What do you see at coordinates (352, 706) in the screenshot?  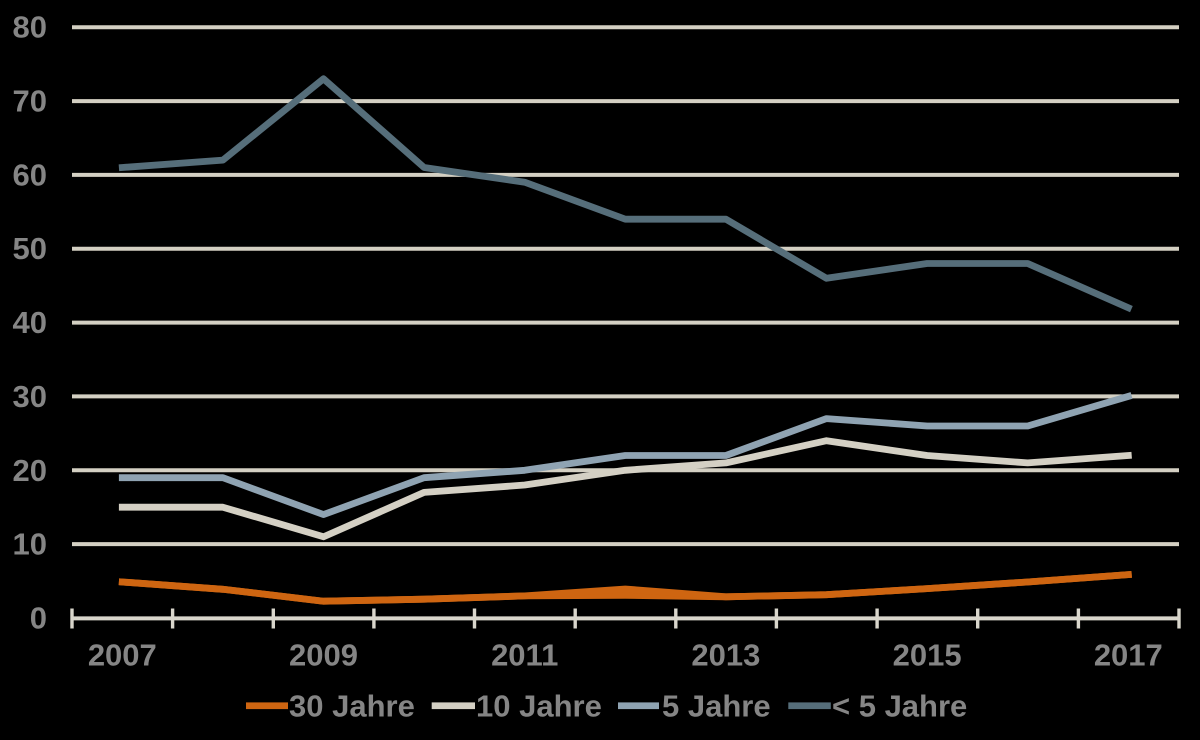 I see `svg-text: 30 Jahre` at bounding box center [352, 706].